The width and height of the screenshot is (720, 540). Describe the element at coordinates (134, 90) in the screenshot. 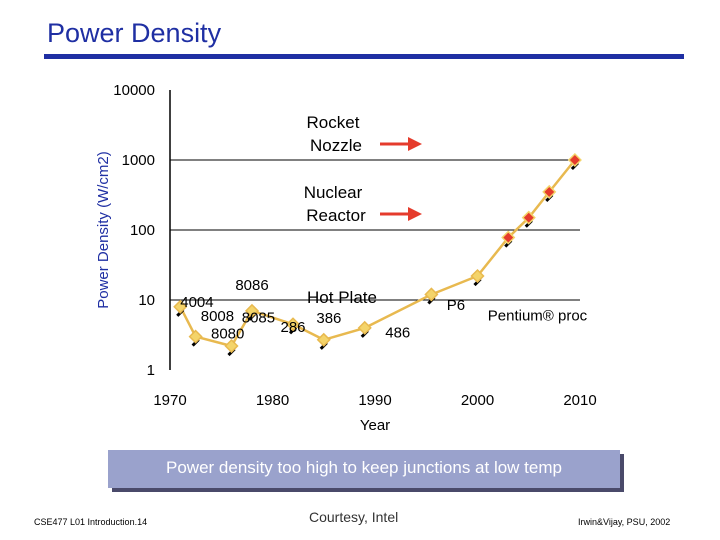

I see `y-tick-label-10000: 10000` at that location.